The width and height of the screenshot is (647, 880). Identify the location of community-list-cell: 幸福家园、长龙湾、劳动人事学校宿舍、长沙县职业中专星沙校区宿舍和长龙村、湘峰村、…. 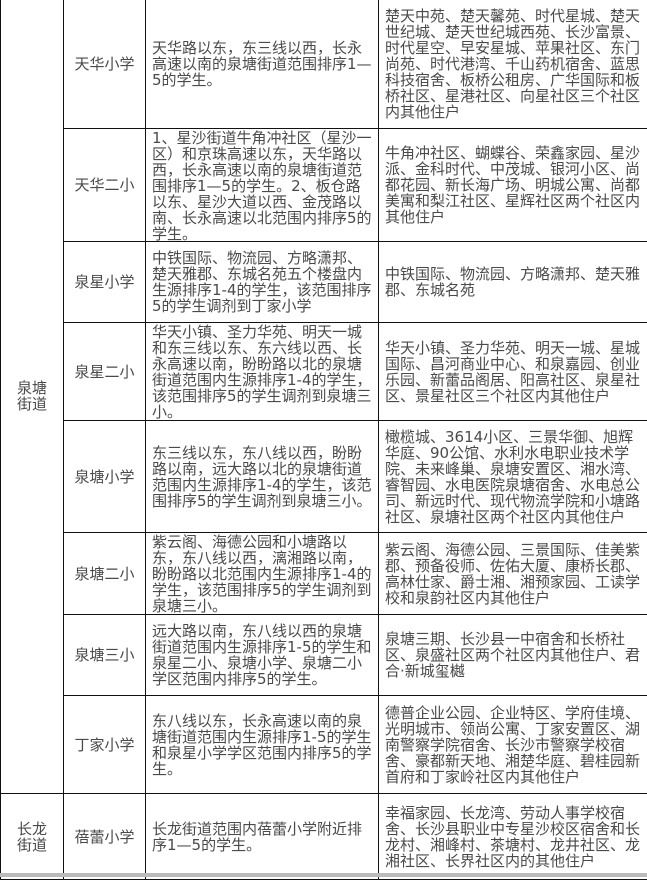
(513, 837).